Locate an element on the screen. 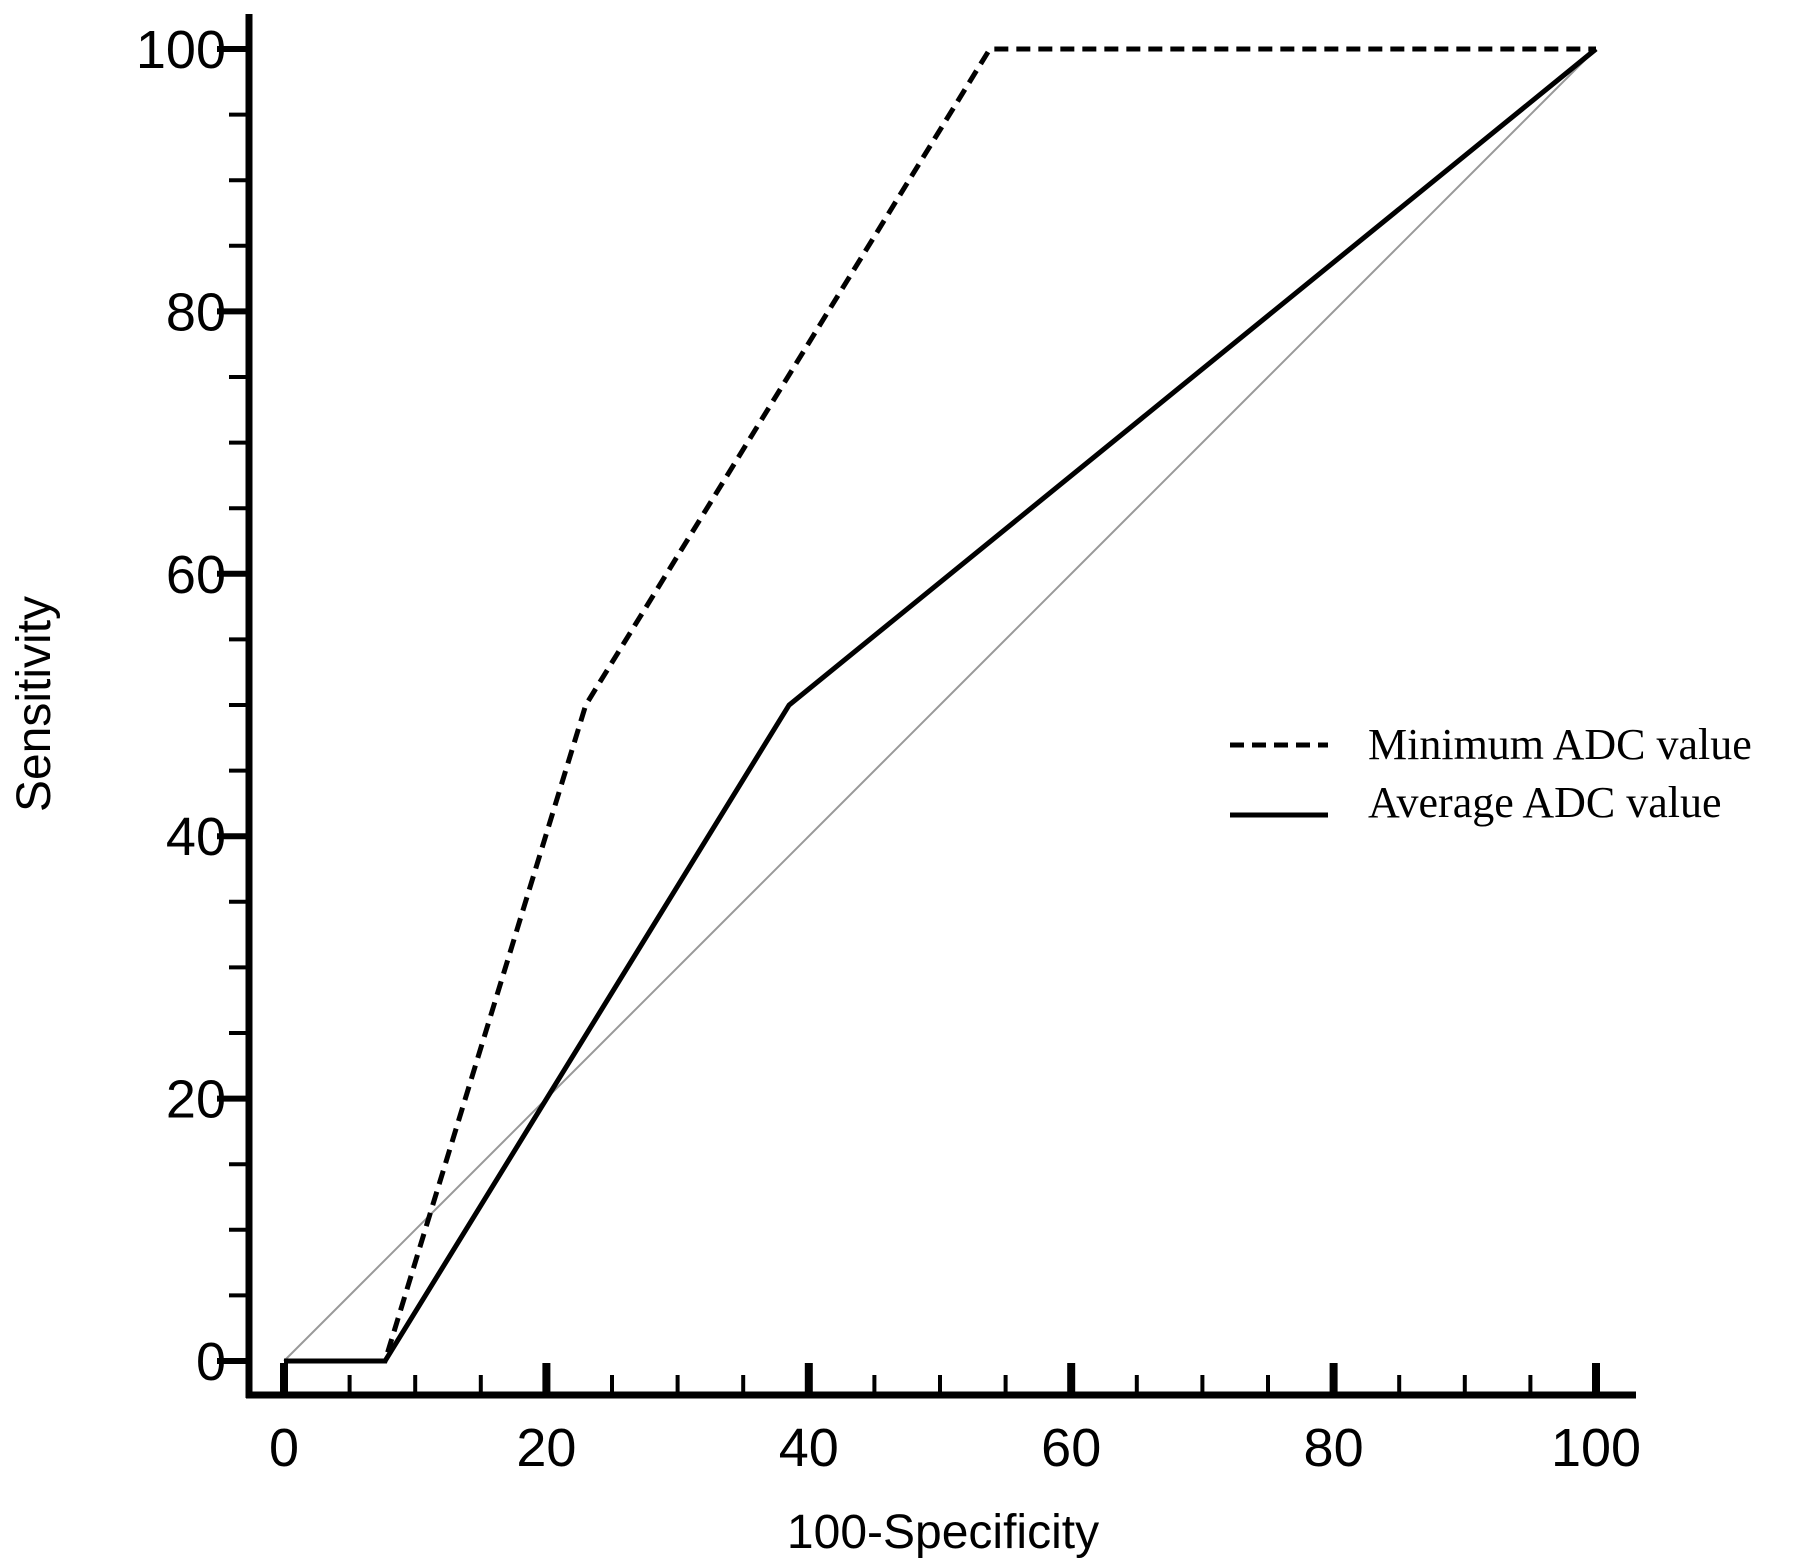  y-tick-label: 100 is located at coordinates (181, 50).